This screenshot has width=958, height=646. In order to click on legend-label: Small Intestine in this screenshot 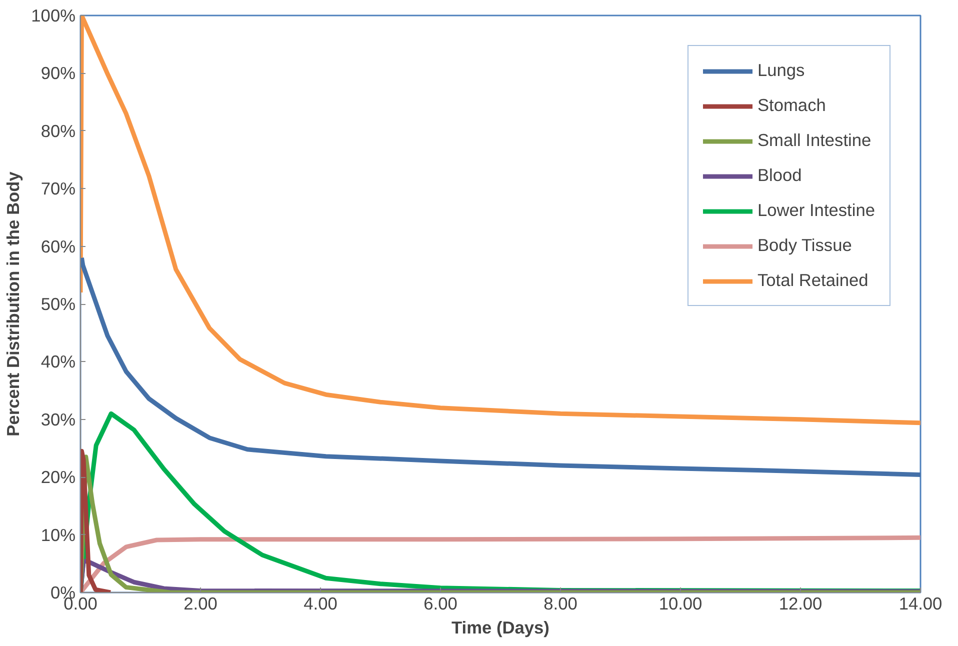, I will do `click(814, 140)`.